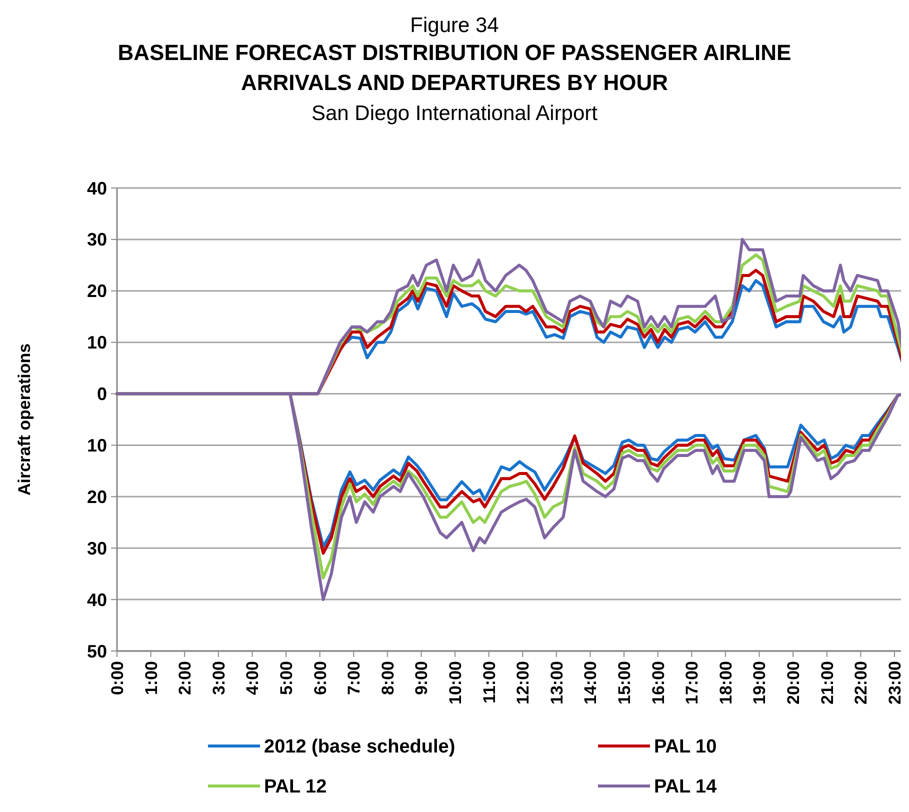 The width and height of the screenshot is (909, 812). What do you see at coordinates (726, 682) in the screenshot?
I see `x-tick-label: 18:00` at bounding box center [726, 682].